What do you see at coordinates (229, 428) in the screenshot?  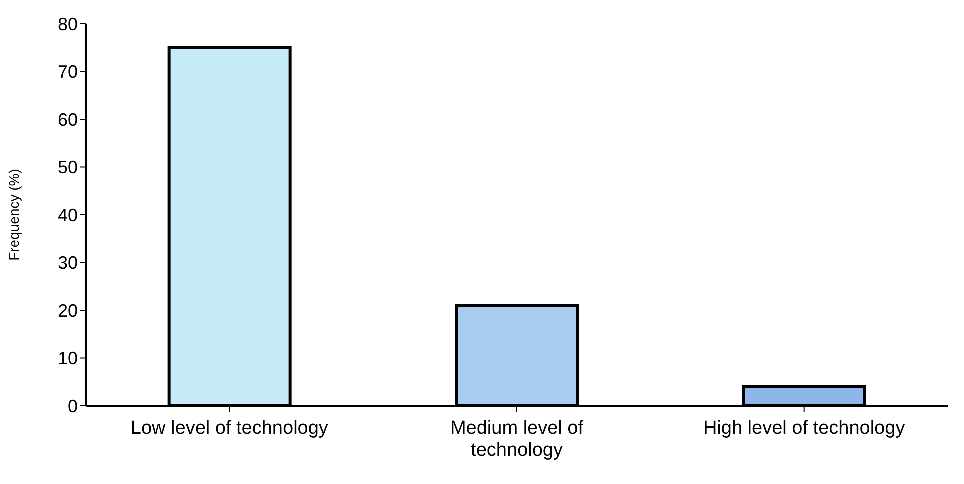 I see `x-tick-label: Low level of technology` at bounding box center [229, 428].